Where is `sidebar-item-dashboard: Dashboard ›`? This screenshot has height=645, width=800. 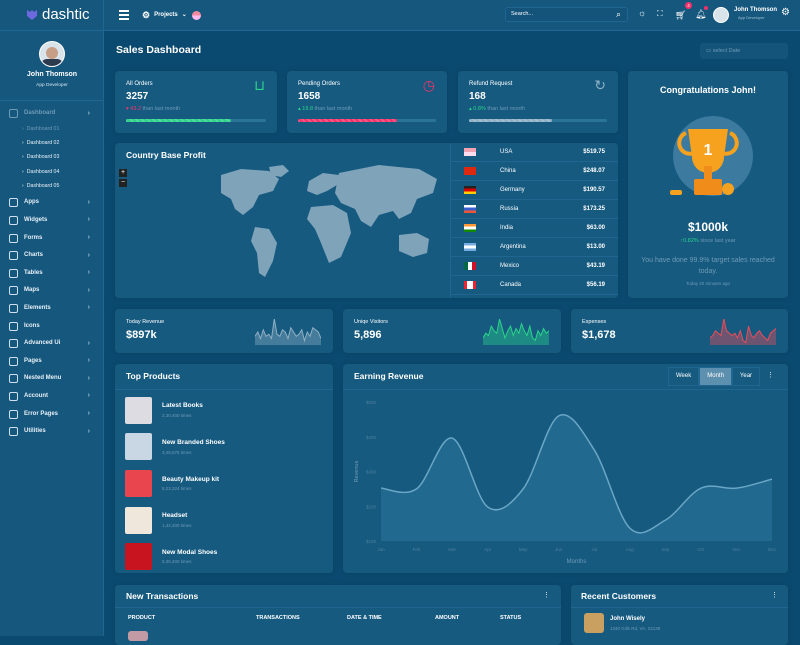
sidebar-item-dashboard: Dashboard › is located at coordinates (52, 114).